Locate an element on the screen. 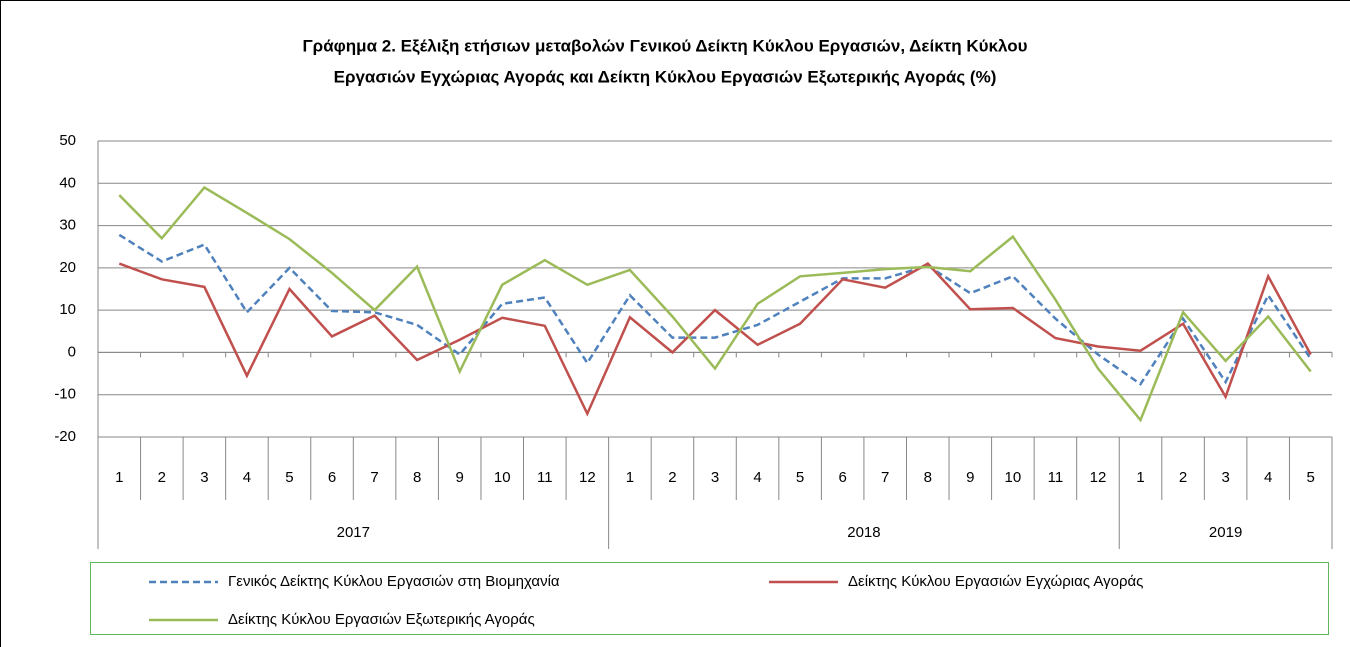  y-tick-label: 0 is located at coordinates (72, 351).